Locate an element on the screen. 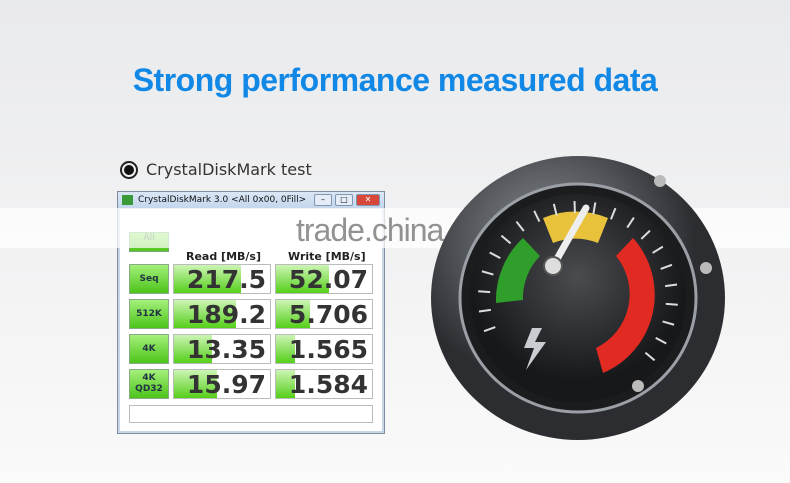 The image size is (790, 483). radio-bullet-icon is located at coordinates (129, 169).